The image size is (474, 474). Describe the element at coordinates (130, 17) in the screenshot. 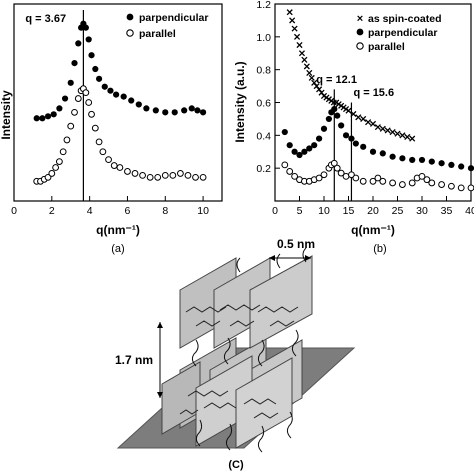

I see `legend-a-filled-marker` at that location.